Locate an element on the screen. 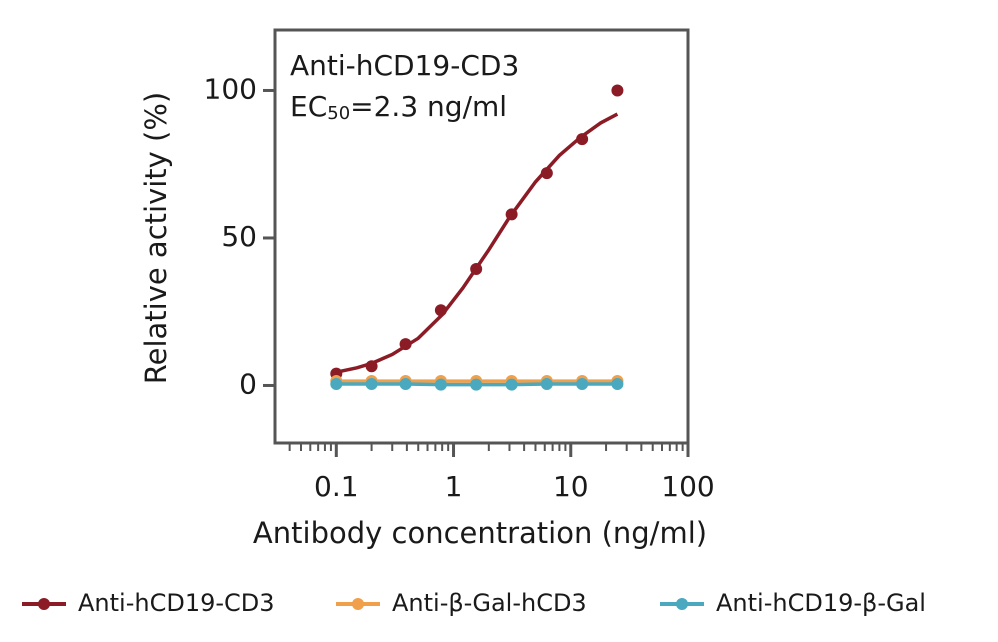  annotation-sub: 50 is located at coordinates (338, 113).